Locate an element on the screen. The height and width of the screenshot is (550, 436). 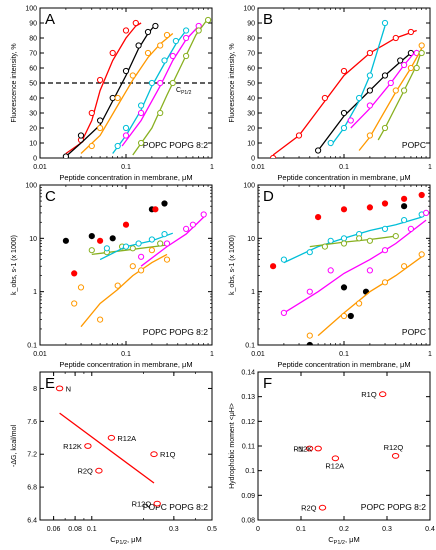
x-tick-label: 0.5 is located at coordinates (212, 529).